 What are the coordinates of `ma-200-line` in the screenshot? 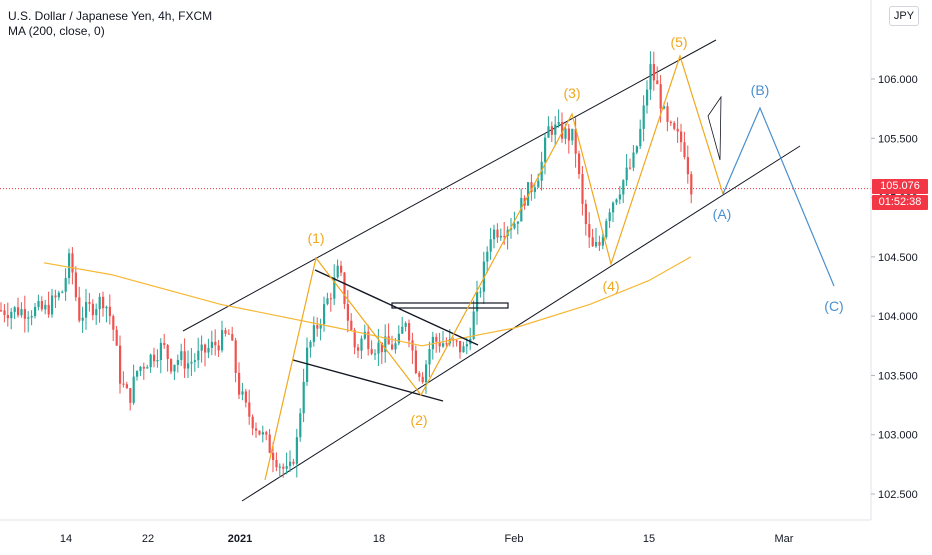 It's located at (367, 301).